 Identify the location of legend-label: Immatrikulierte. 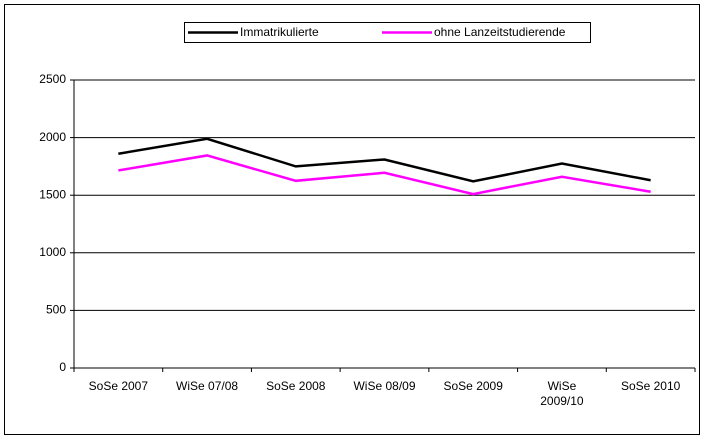
(279, 32).